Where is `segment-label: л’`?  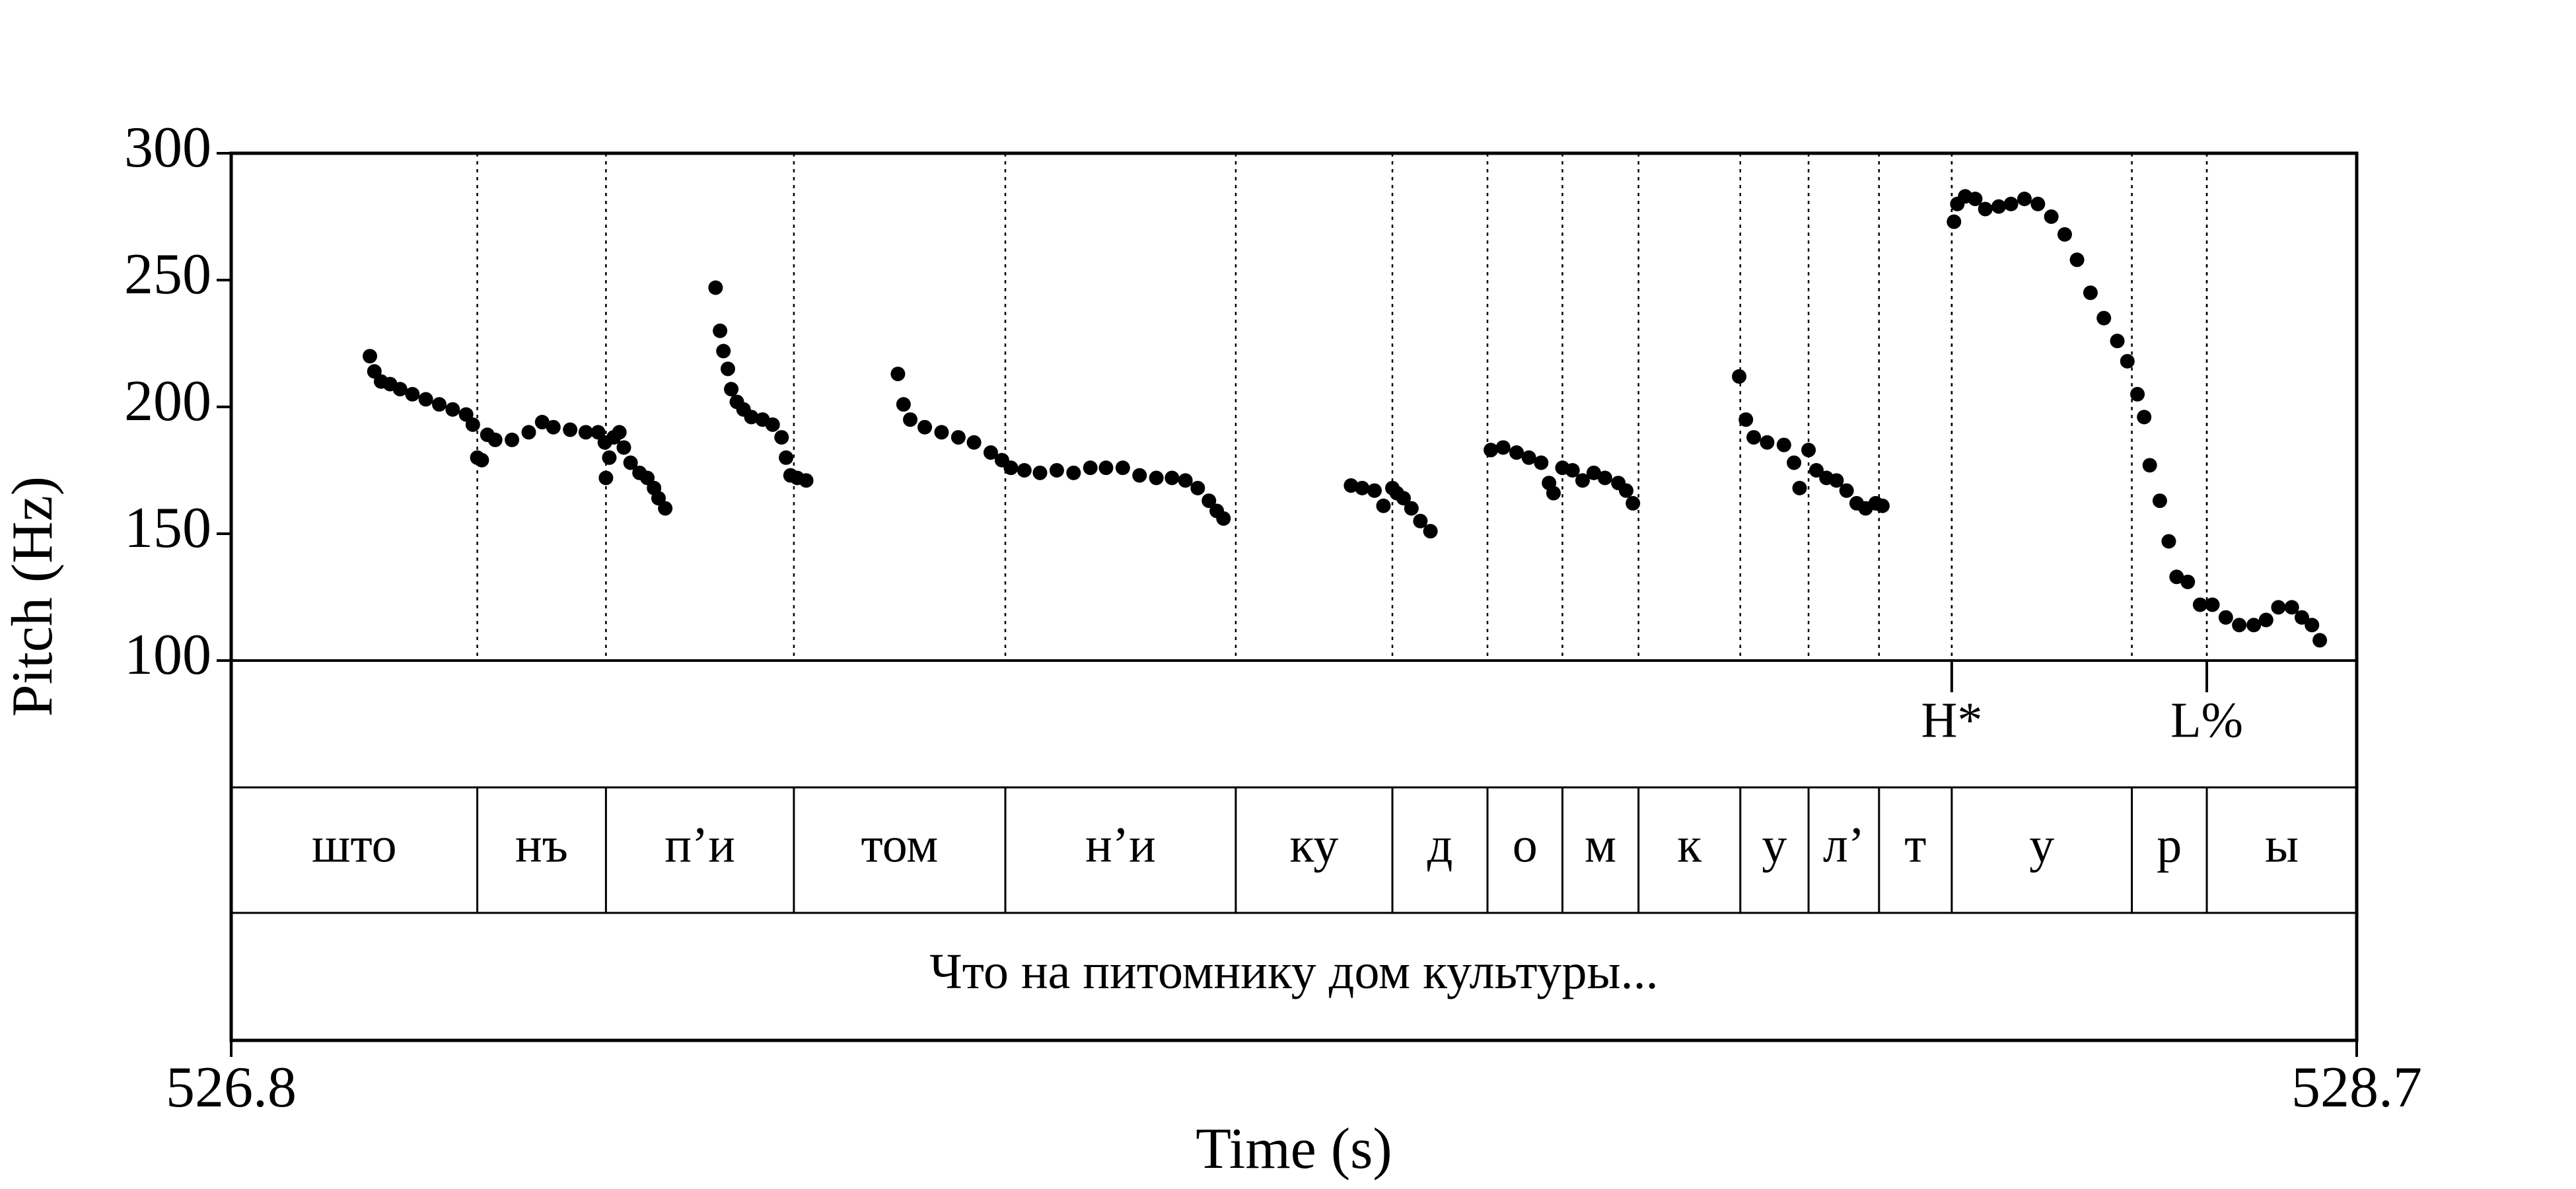 segment-label: л’ is located at coordinates (1844, 845).